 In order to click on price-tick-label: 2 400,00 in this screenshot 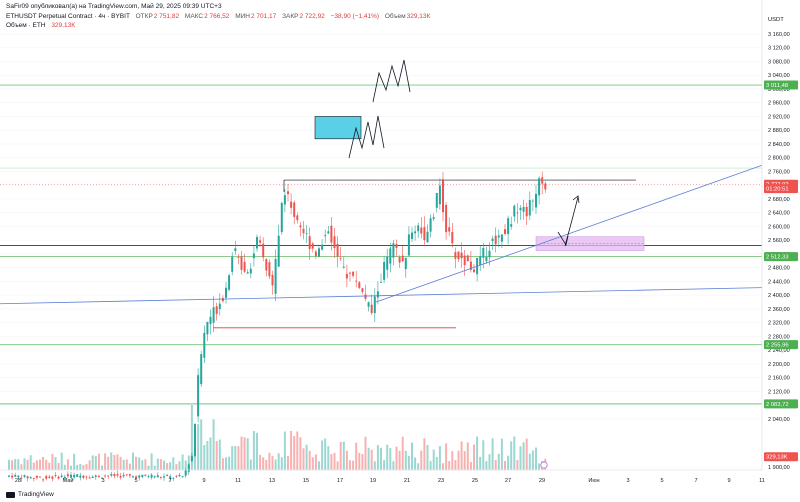, I will do `click(779, 296)`.